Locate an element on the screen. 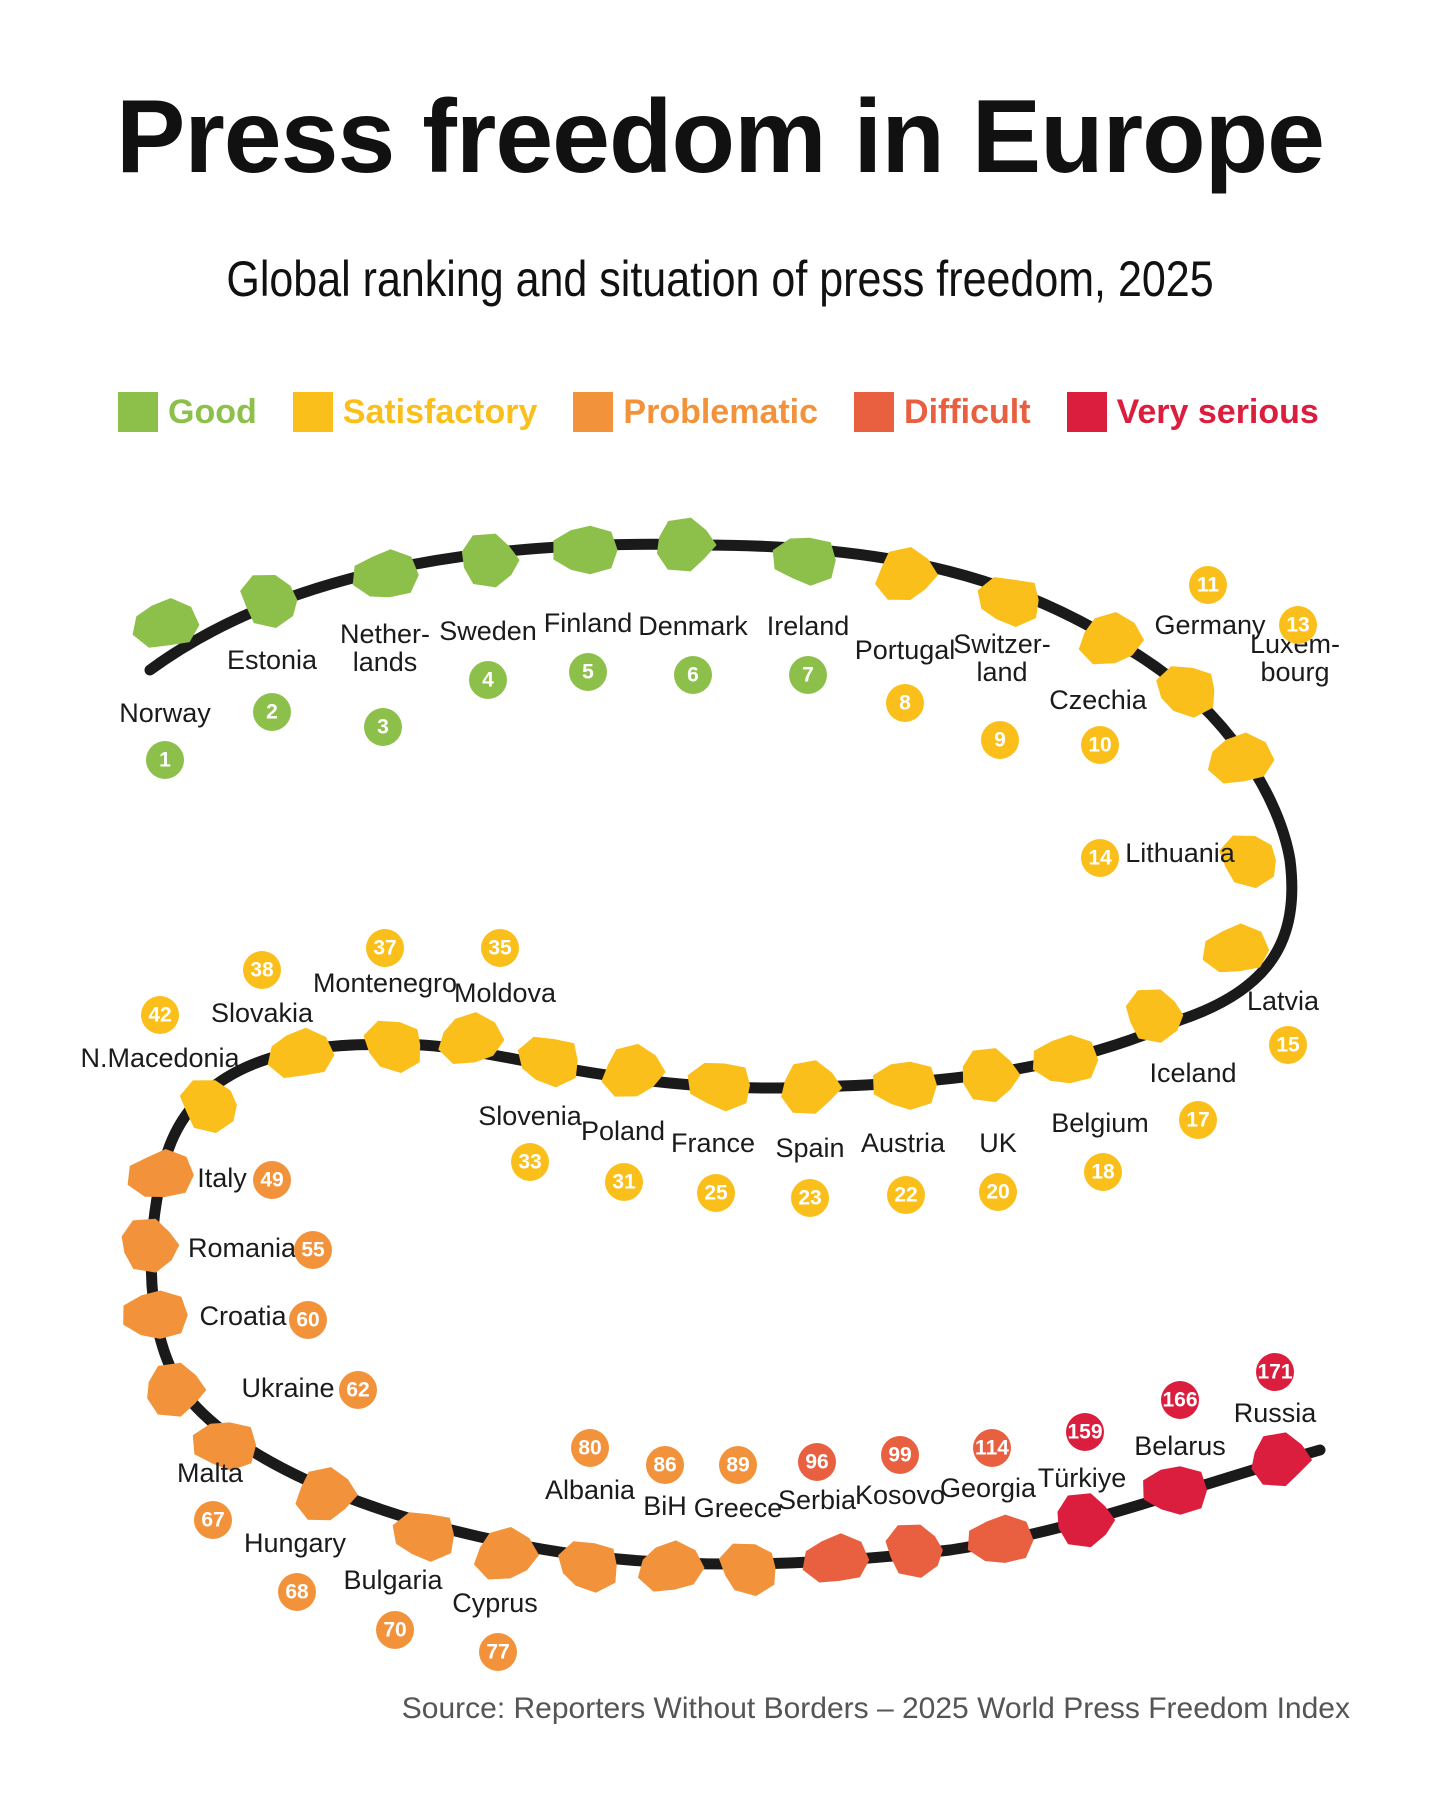 The image size is (1440, 1800). rank-badge-bulgaria is located at coordinates (395, 1630).